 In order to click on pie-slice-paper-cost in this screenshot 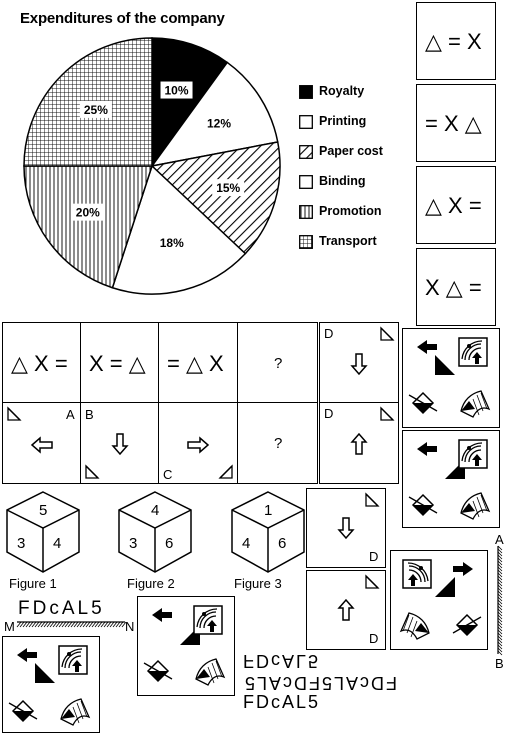, I will do `click(215, 198)`.